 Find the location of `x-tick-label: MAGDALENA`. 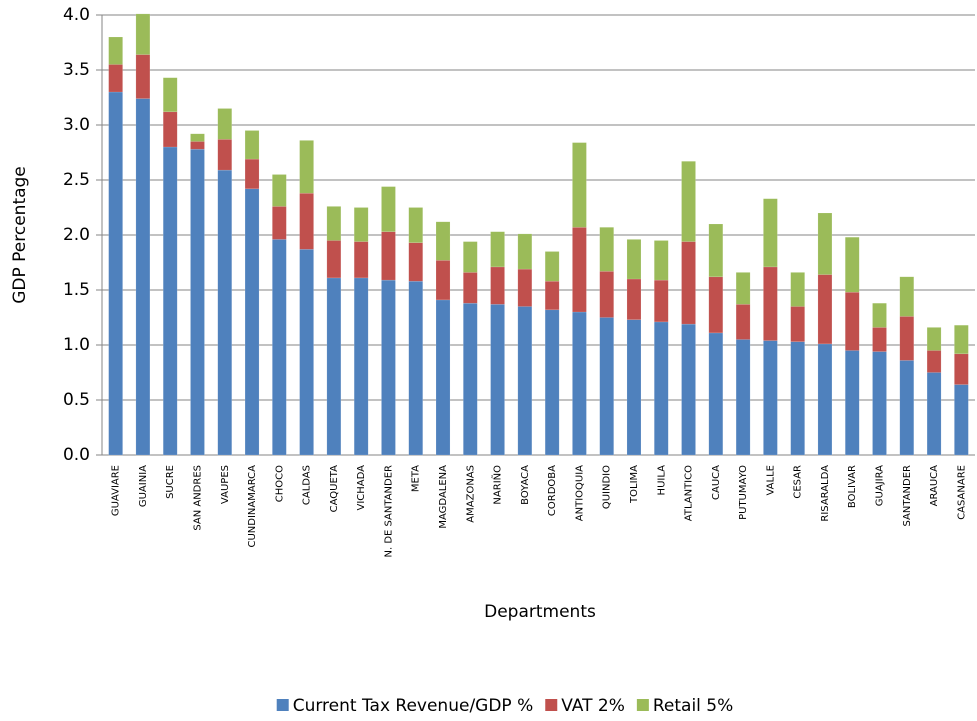

x-tick-label: MAGDALENA is located at coordinates (443, 497).